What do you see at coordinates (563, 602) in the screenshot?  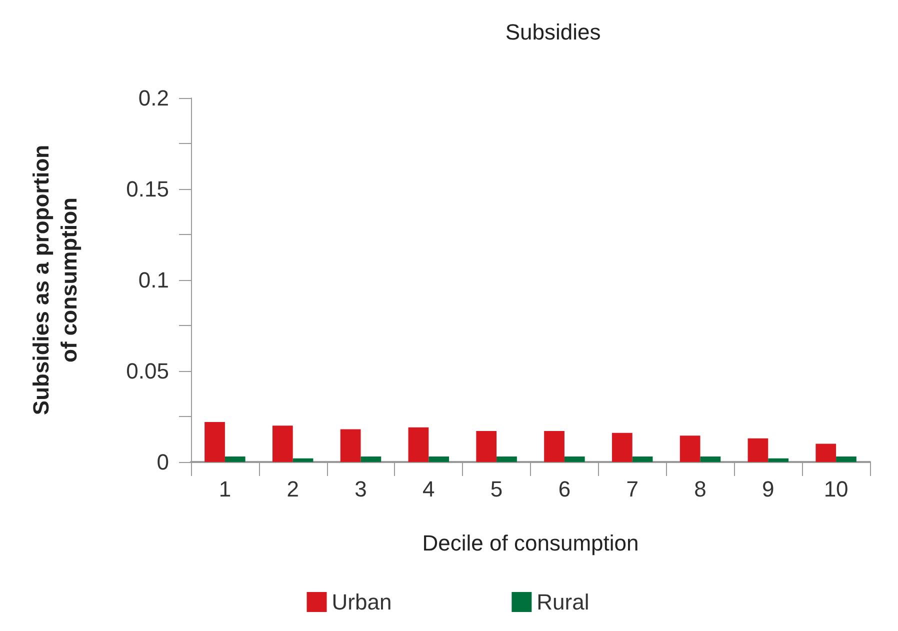 I see `legend-label: Rural` at bounding box center [563, 602].